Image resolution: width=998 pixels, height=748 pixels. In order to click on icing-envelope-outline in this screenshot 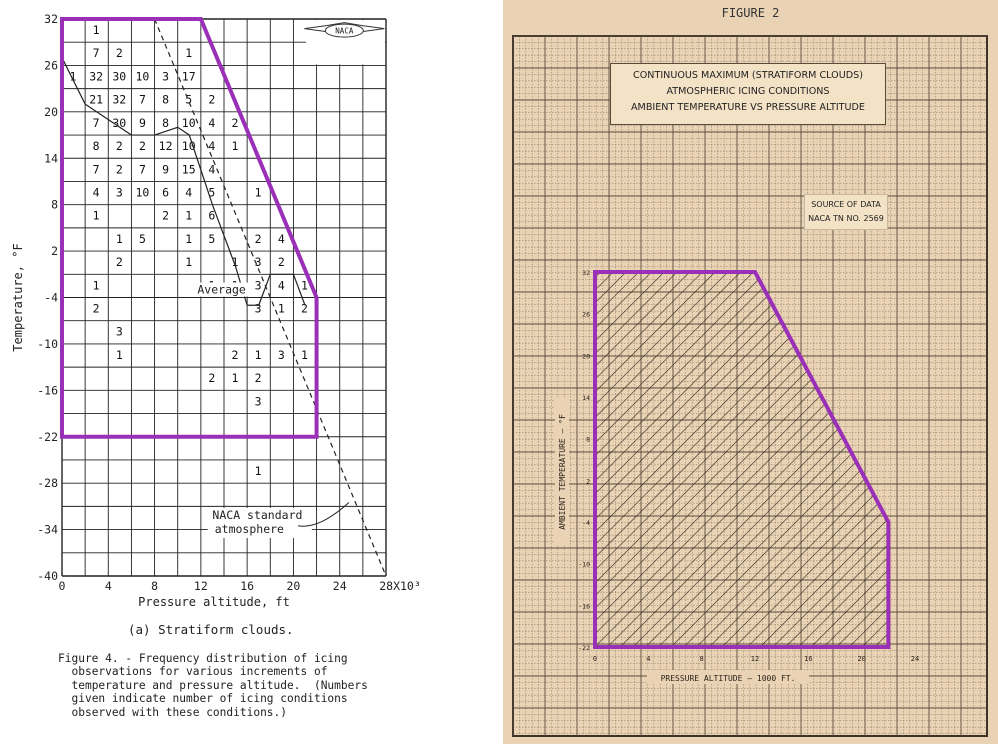, I will do `click(189, 228)`.